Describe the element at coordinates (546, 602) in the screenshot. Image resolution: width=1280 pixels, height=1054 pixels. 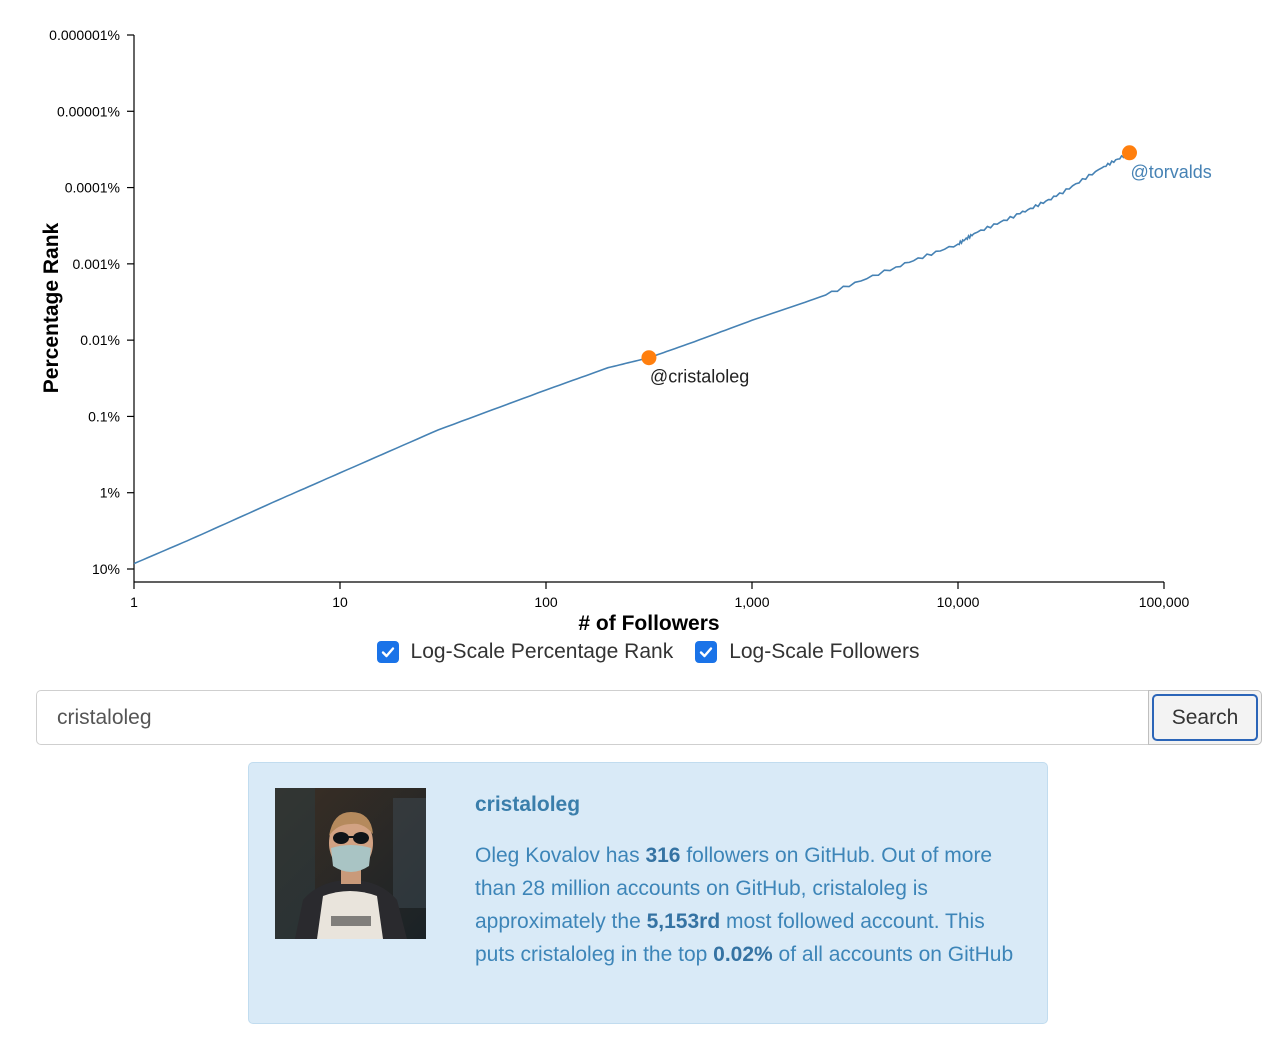
I see `x-tick-label: 100` at that location.